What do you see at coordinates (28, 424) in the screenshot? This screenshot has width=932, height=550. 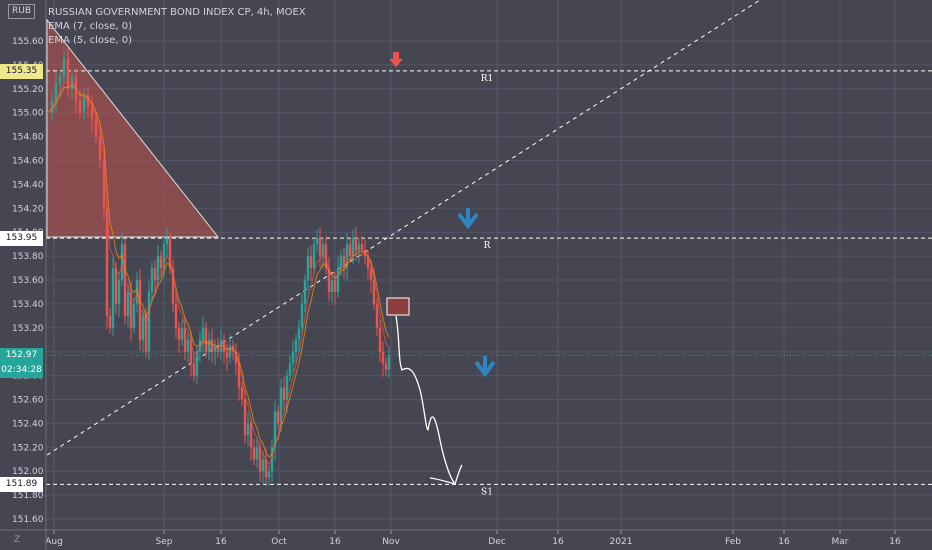 I see `price-tick-label: 152.40` at bounding box center [28, 424].